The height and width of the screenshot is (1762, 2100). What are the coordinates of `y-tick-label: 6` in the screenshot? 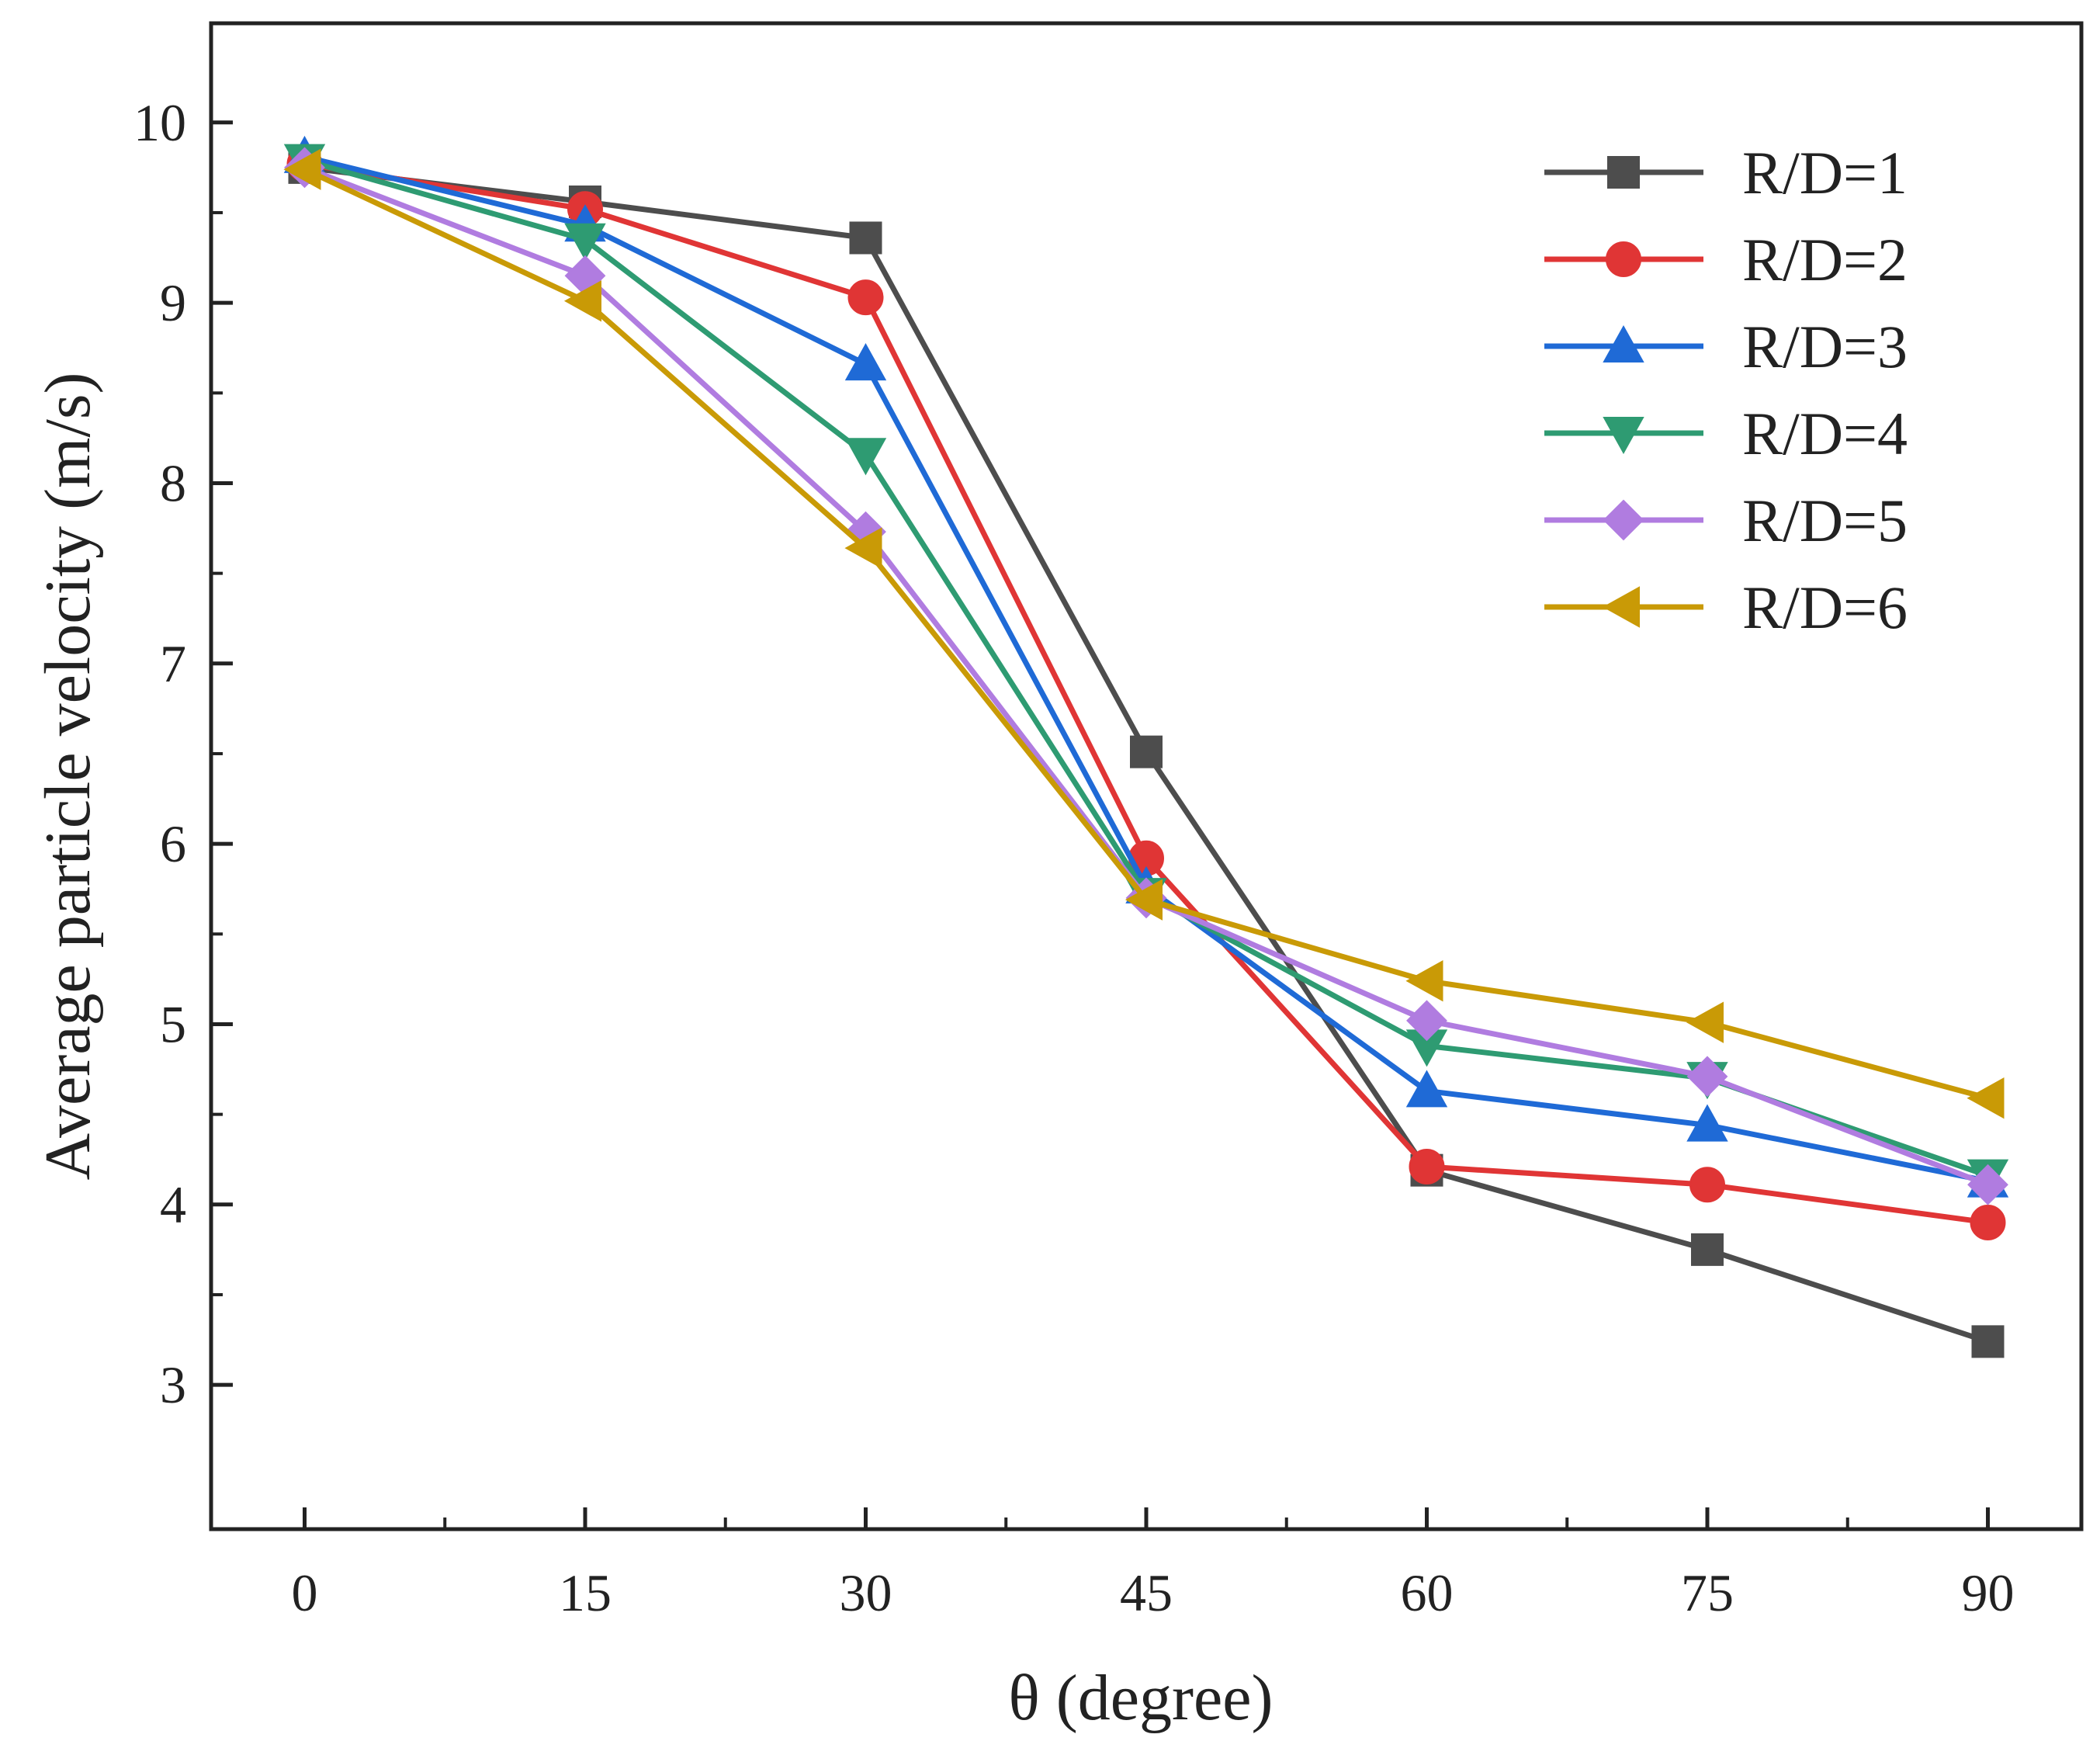 It's located at (173, 843).